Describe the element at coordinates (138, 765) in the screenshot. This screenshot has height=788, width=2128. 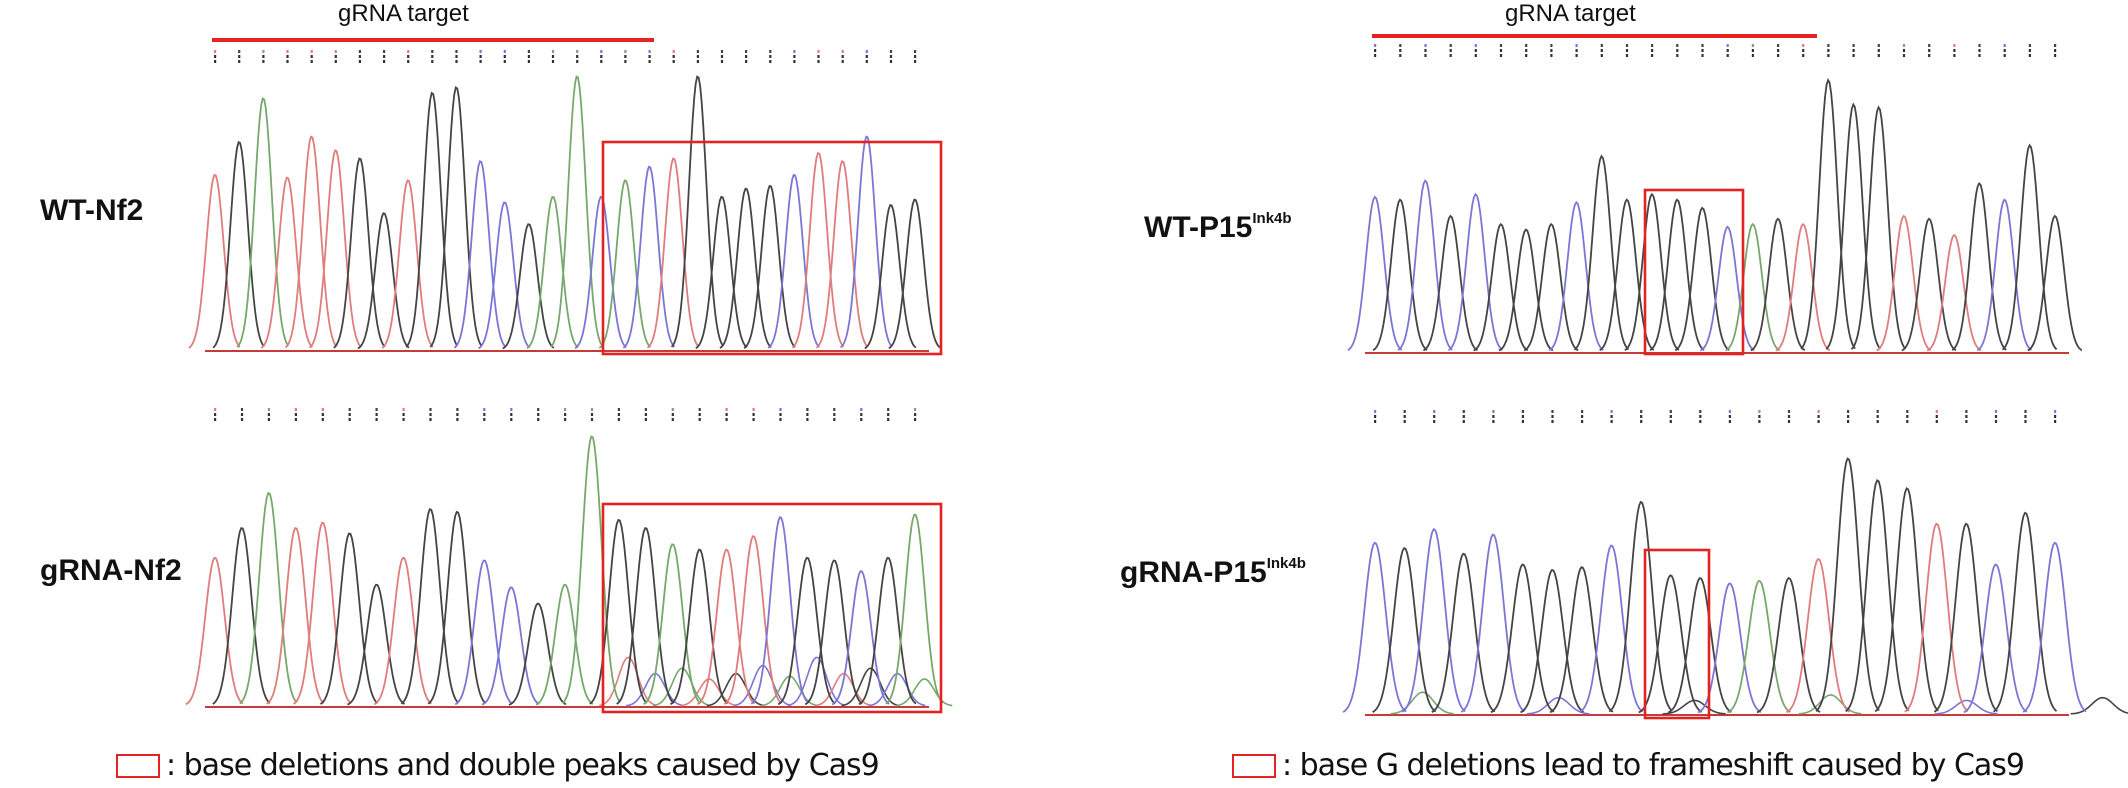
I see `left-legend-box-icon` at that location.